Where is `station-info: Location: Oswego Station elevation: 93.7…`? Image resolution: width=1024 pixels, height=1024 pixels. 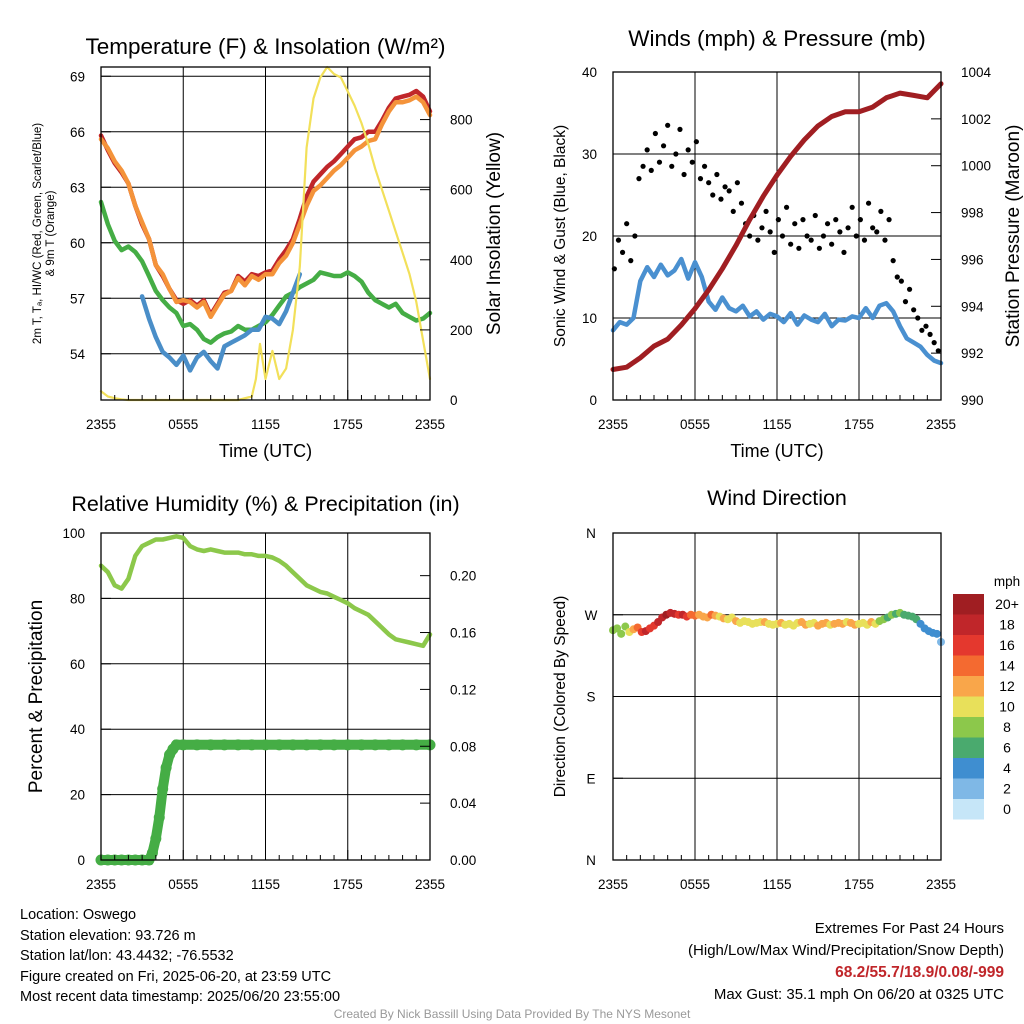 station-info: Location: Oswego Station elevation: 93.7… is located at coordinates (180, 956).